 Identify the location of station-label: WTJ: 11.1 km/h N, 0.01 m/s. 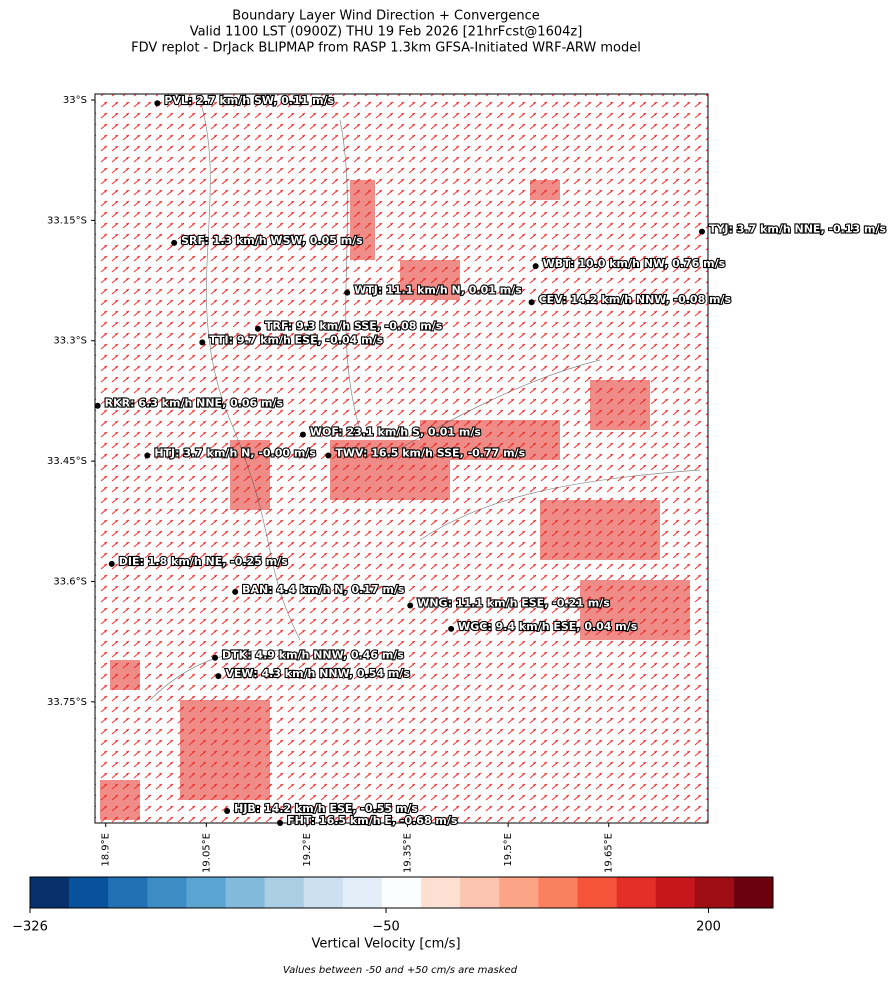
(438, 290).